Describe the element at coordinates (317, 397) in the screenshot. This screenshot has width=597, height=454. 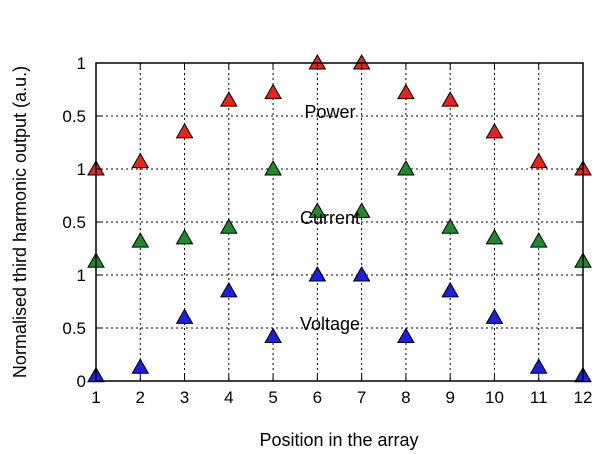
I see `x-tick-label: 6` at that location.